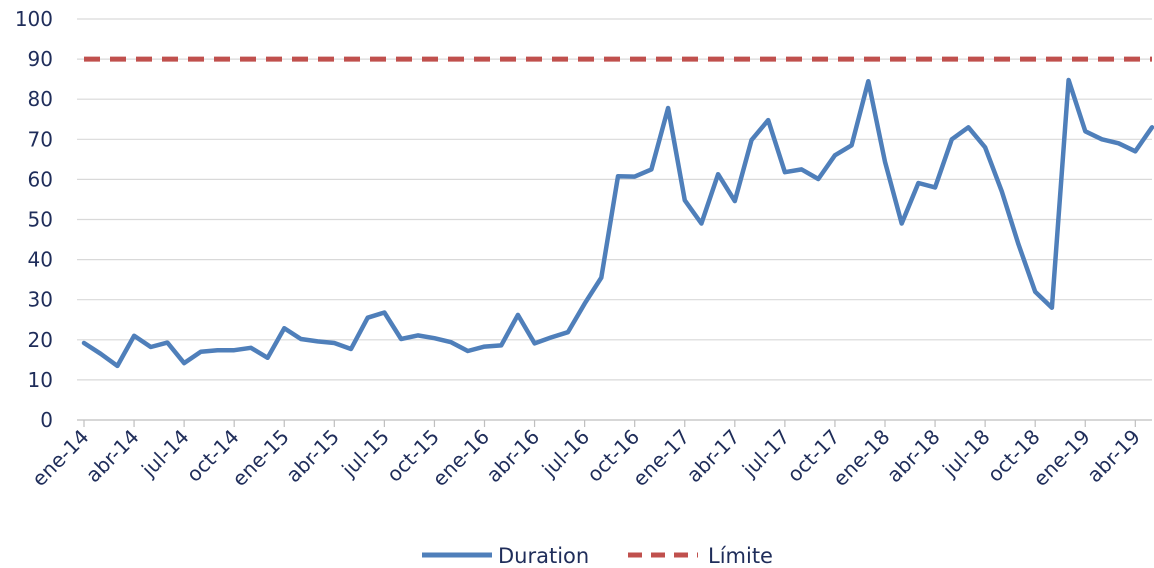  Describe the element at coordinates (40, 300) in the screenshot. I see `y-tick-label-30: 30` at that location.